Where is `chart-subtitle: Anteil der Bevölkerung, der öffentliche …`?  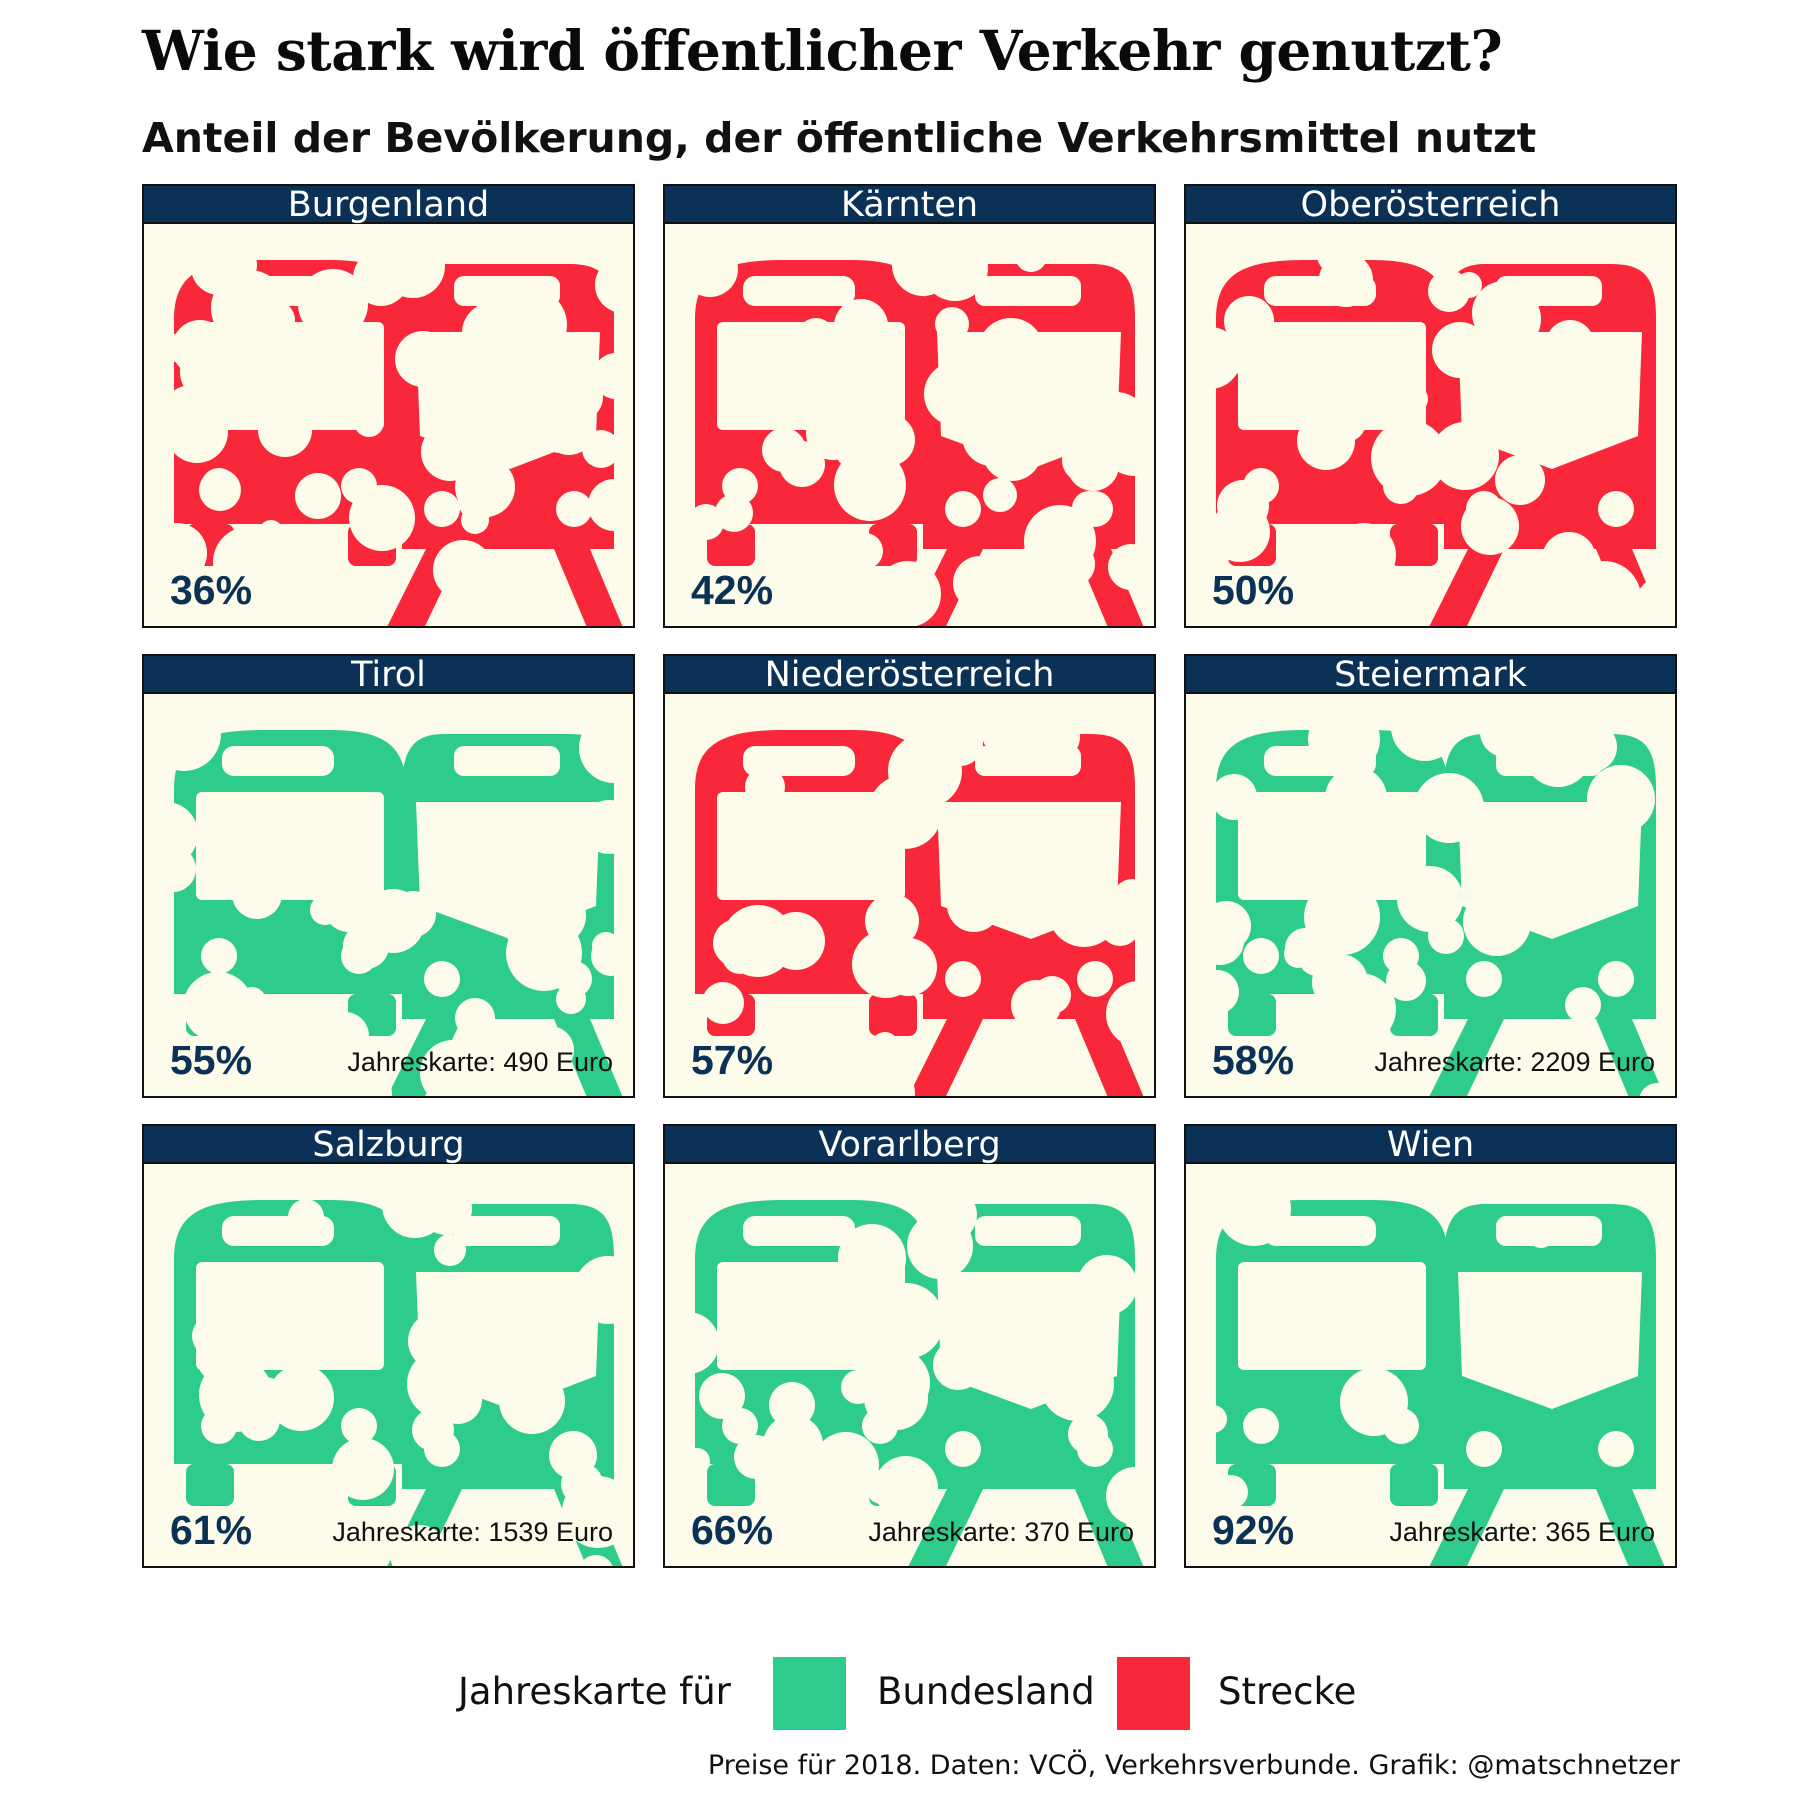 chart-subtitle: Anteil der Bevölkerung, der öffentliche … is located at coordinates (839, 138).